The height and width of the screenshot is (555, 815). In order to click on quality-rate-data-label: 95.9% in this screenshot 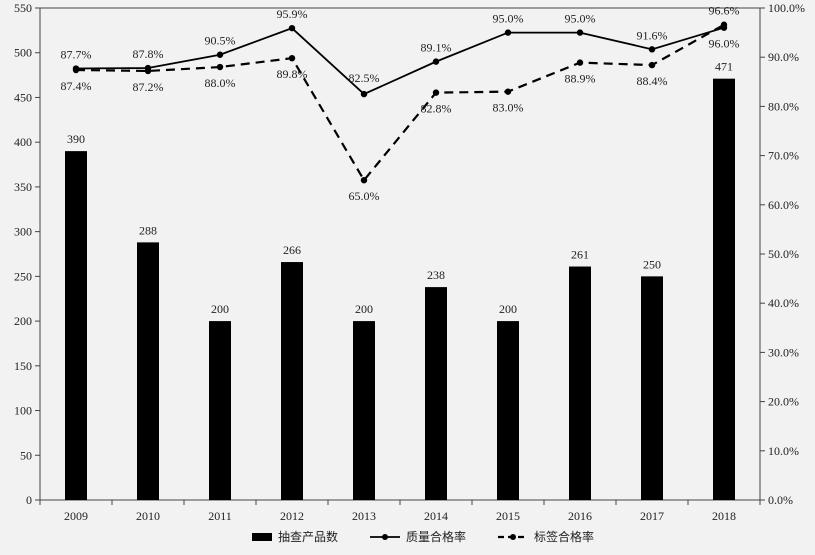, I will do `click(292, 14)`.